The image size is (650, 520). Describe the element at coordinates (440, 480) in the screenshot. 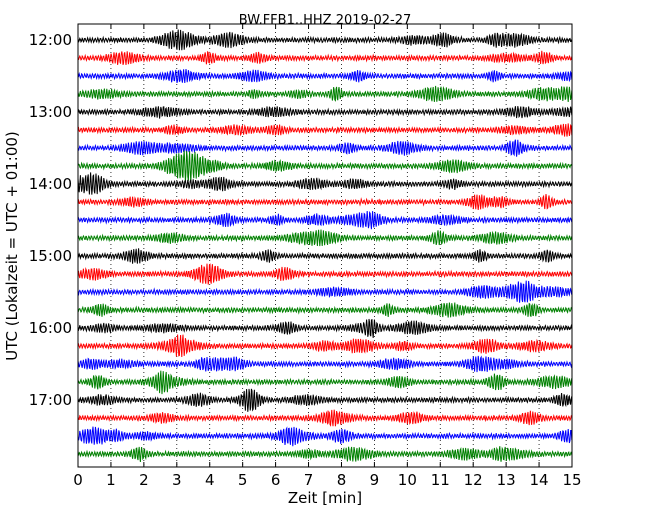

I see `x-tick-label: 11` at that location.